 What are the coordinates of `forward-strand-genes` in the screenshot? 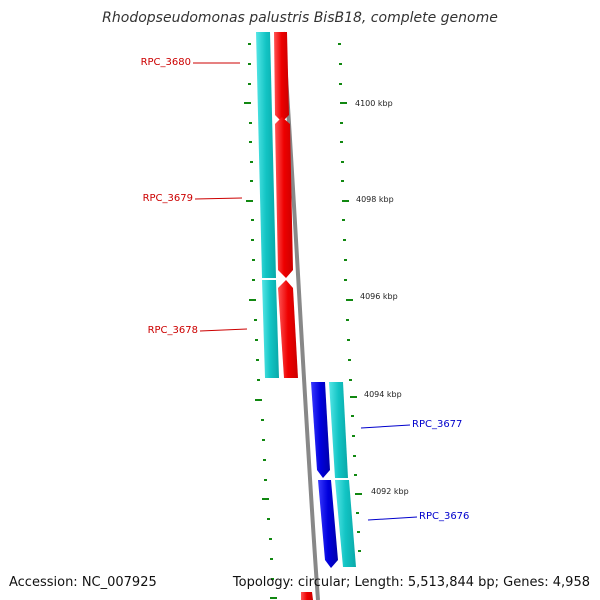 It's located at (286, 205).